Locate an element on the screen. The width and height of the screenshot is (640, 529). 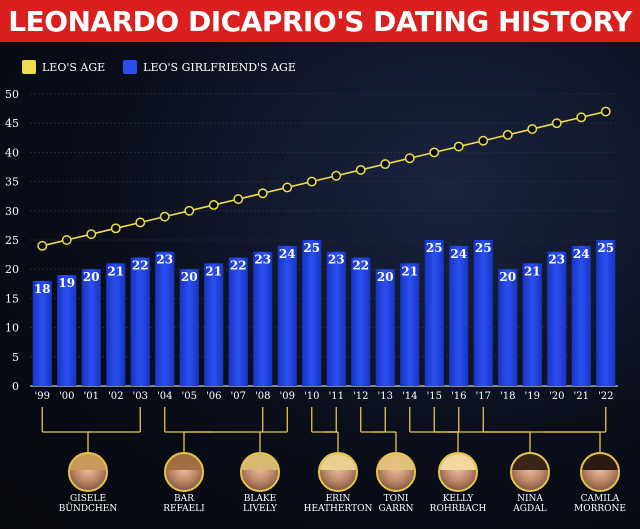
girlfriend-name: GISELE BÜNDCHEN is located at coordinates (88, 504).